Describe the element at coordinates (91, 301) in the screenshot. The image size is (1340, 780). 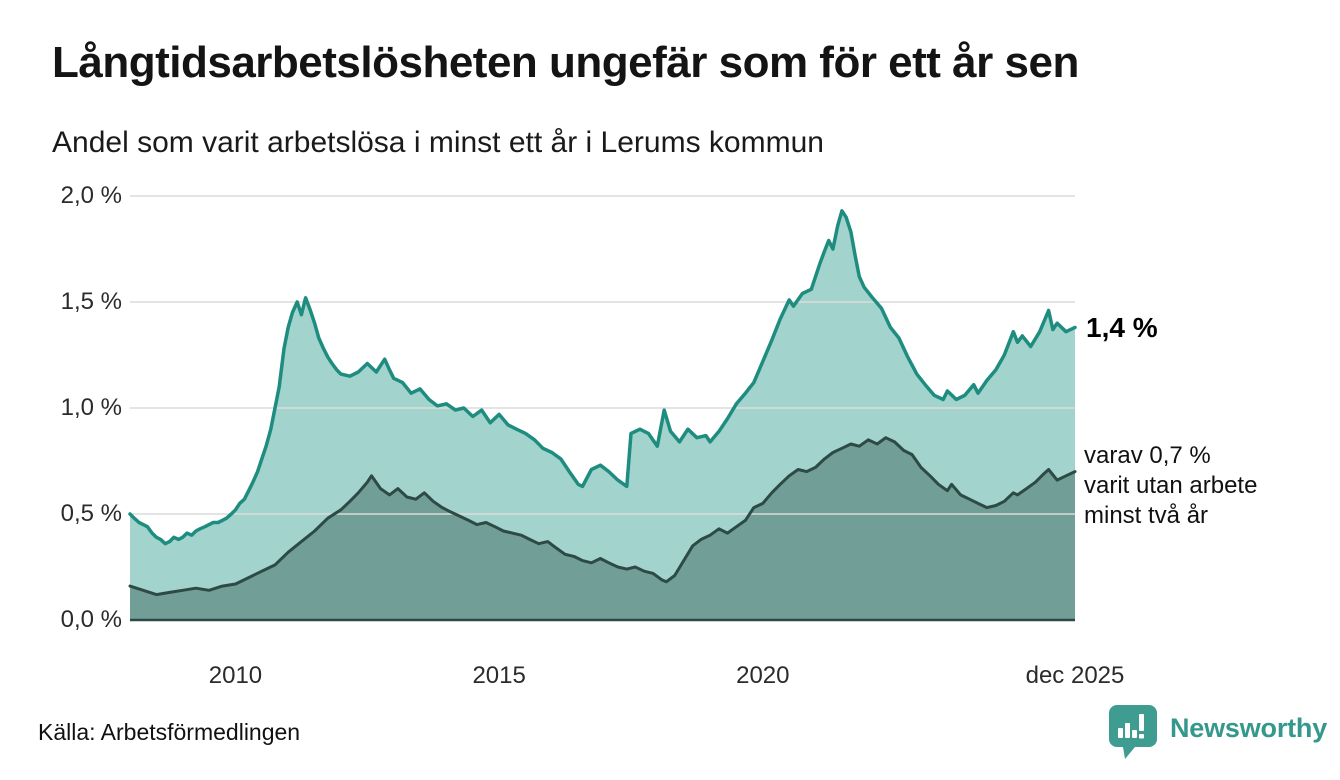
I see `y-axis-label: 1,5 %` at that location.